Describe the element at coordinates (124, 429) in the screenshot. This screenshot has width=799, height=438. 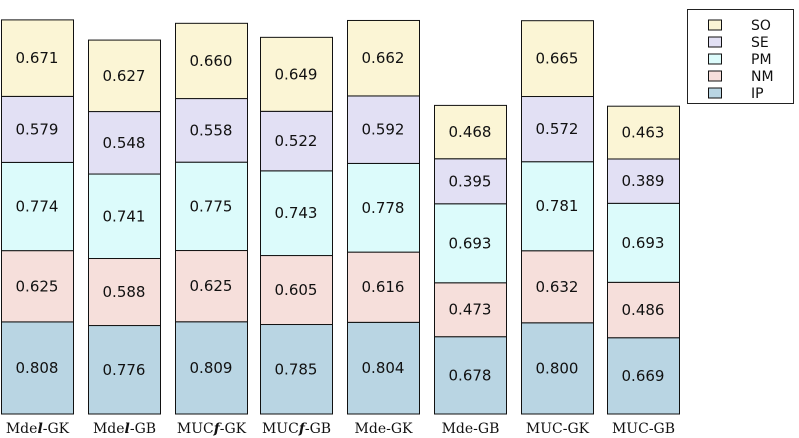
I see `category-label-2: Mdel-GB` at that location.